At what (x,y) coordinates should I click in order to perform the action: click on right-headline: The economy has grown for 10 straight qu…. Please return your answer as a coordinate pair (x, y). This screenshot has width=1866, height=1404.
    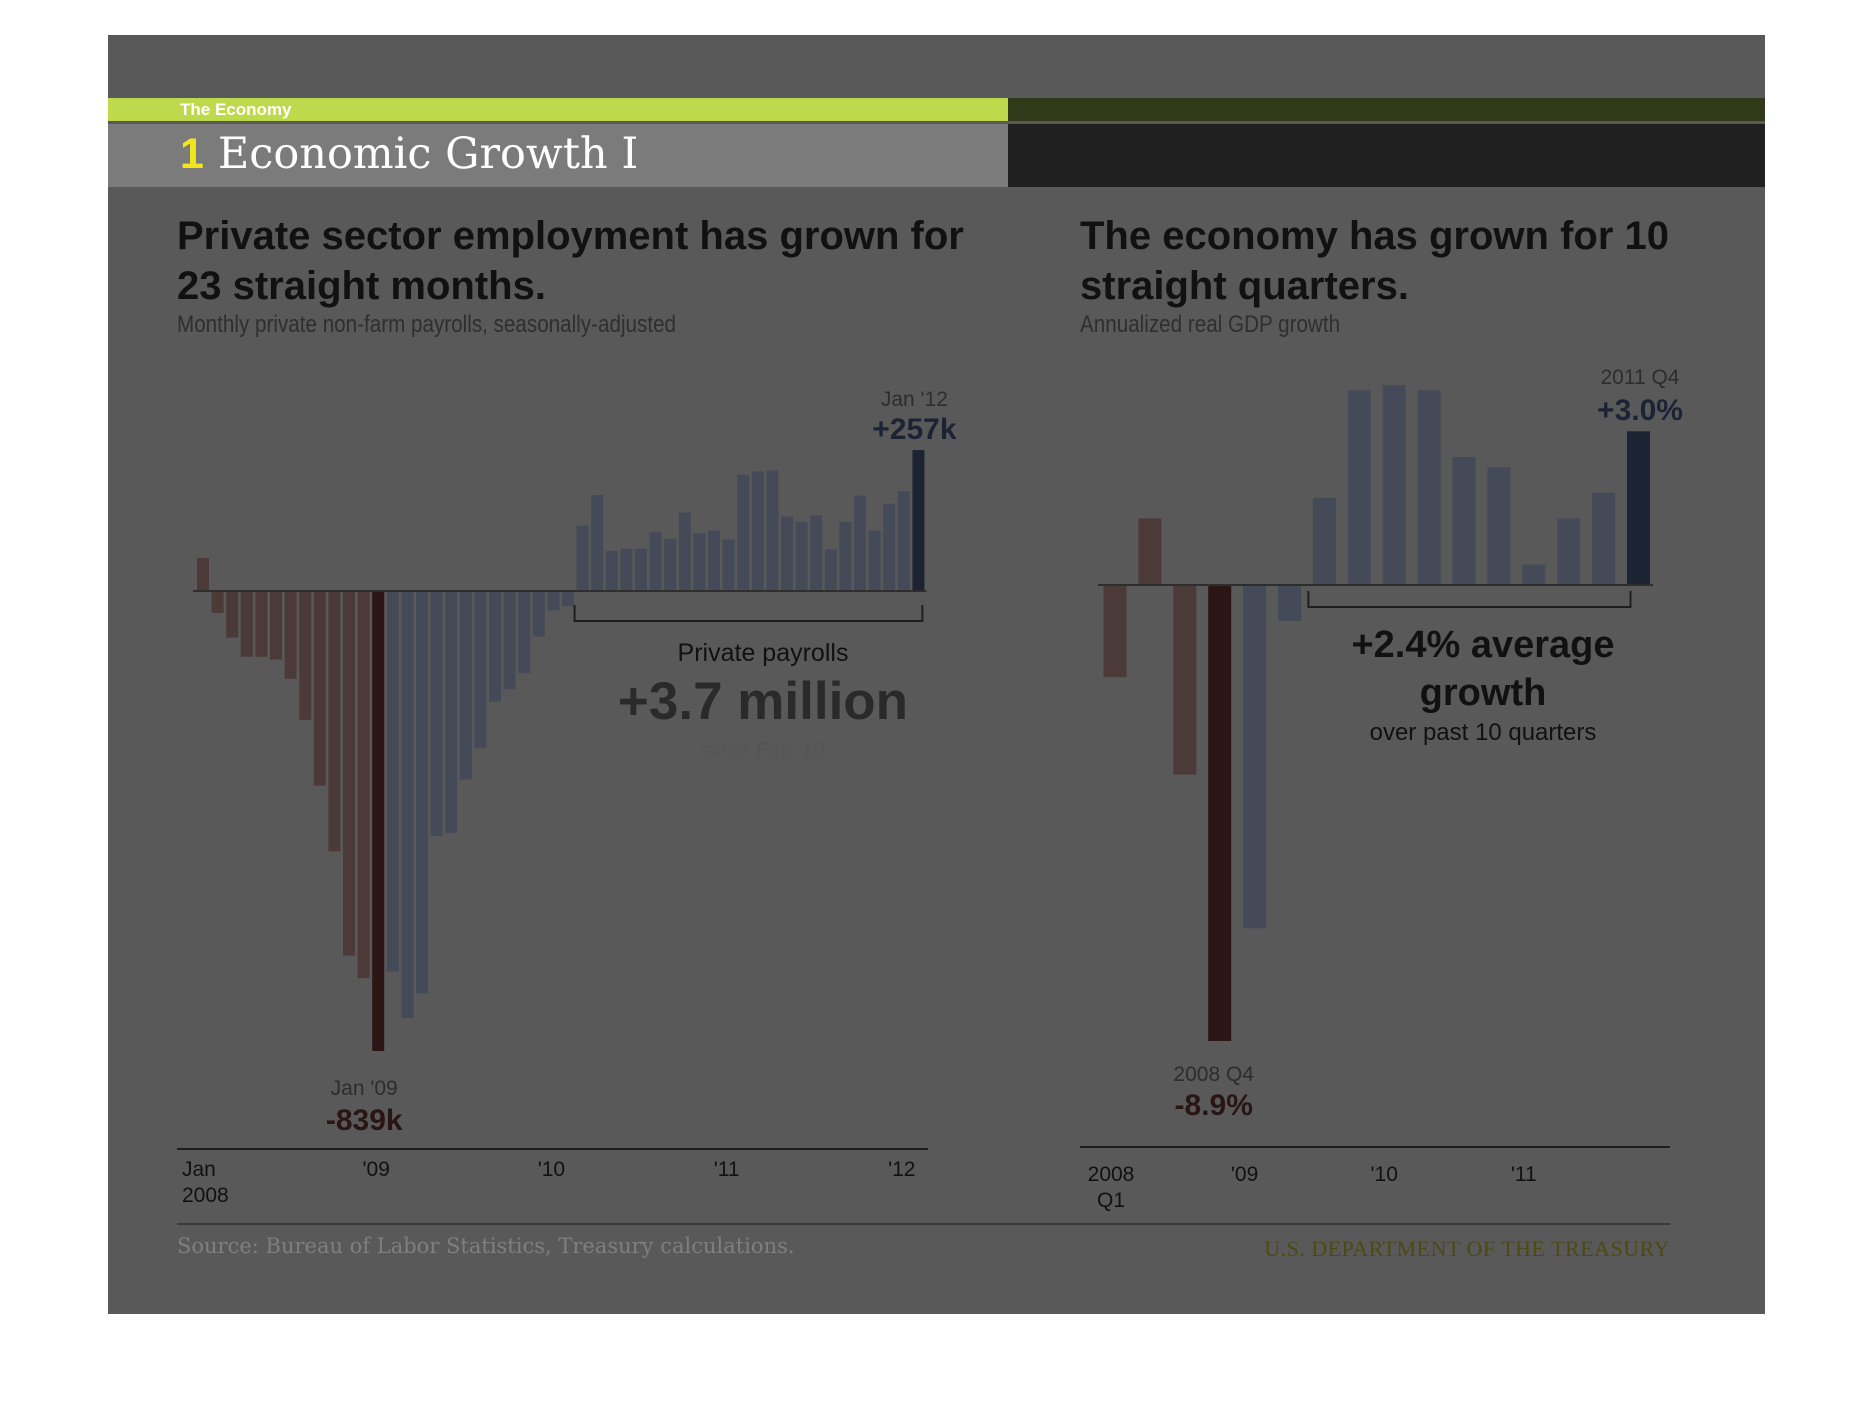
    Looking at the image, I should click on (1375, 261).